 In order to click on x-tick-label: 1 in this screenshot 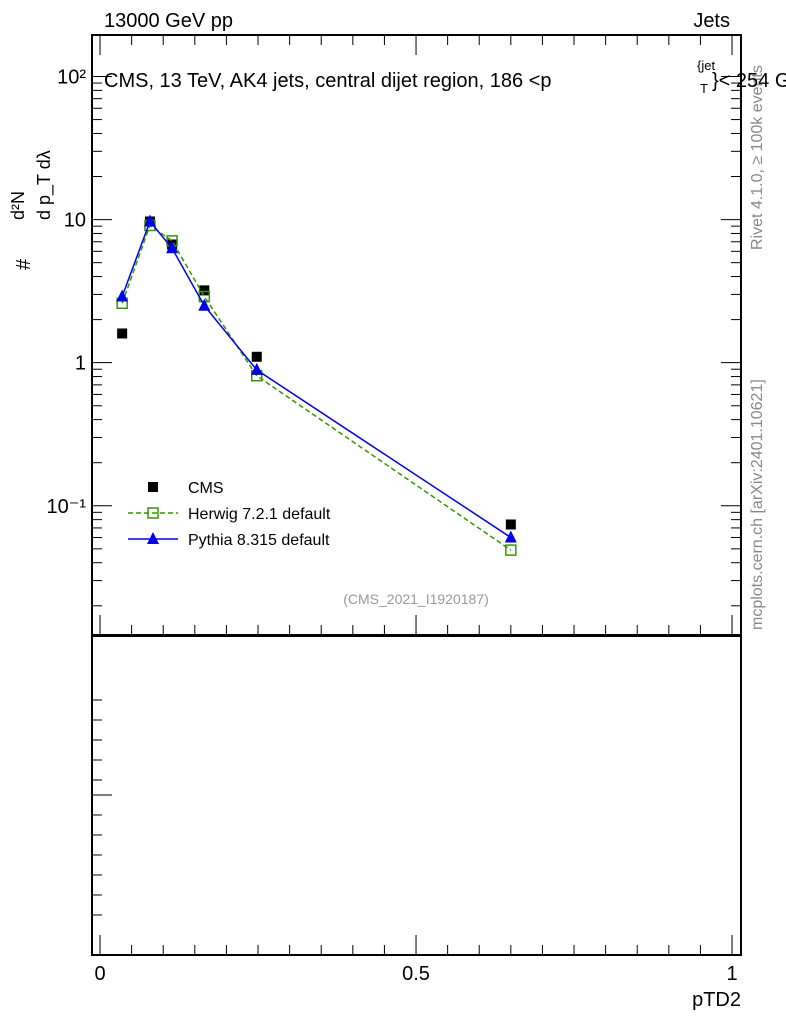, I will do `click(731, 974)`.